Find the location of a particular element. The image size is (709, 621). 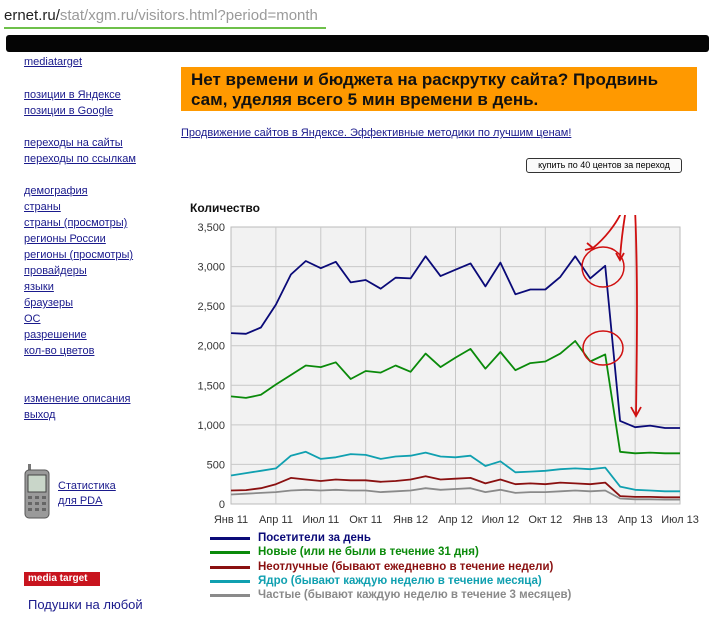

y-tick-label: 2,000 is located at coordinates (211, 347).